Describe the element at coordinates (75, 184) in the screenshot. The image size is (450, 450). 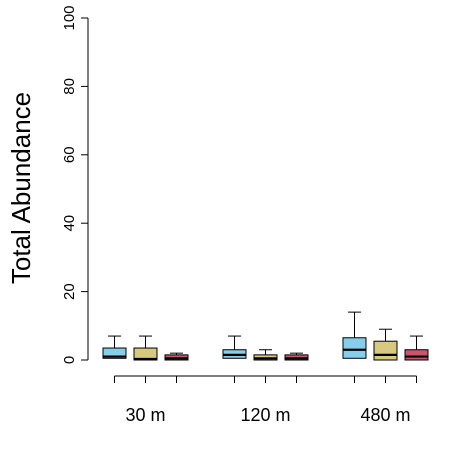
I see `y-axis: 0 20 40 60 80 100` at that location.